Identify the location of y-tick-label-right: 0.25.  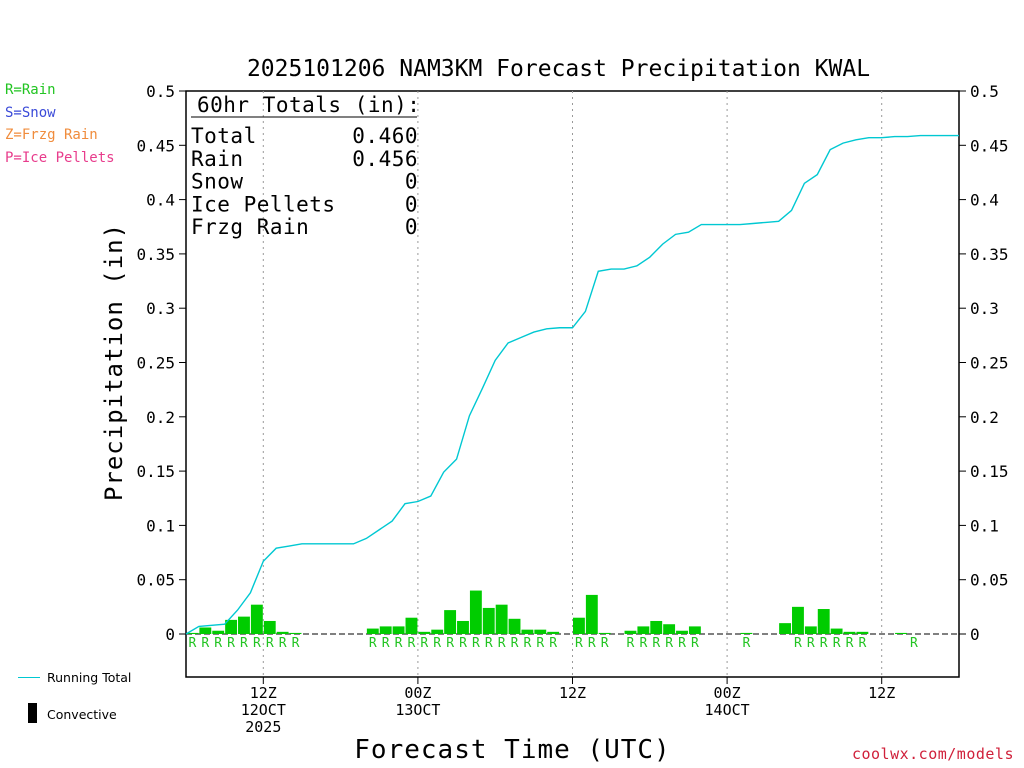
(989, 363).